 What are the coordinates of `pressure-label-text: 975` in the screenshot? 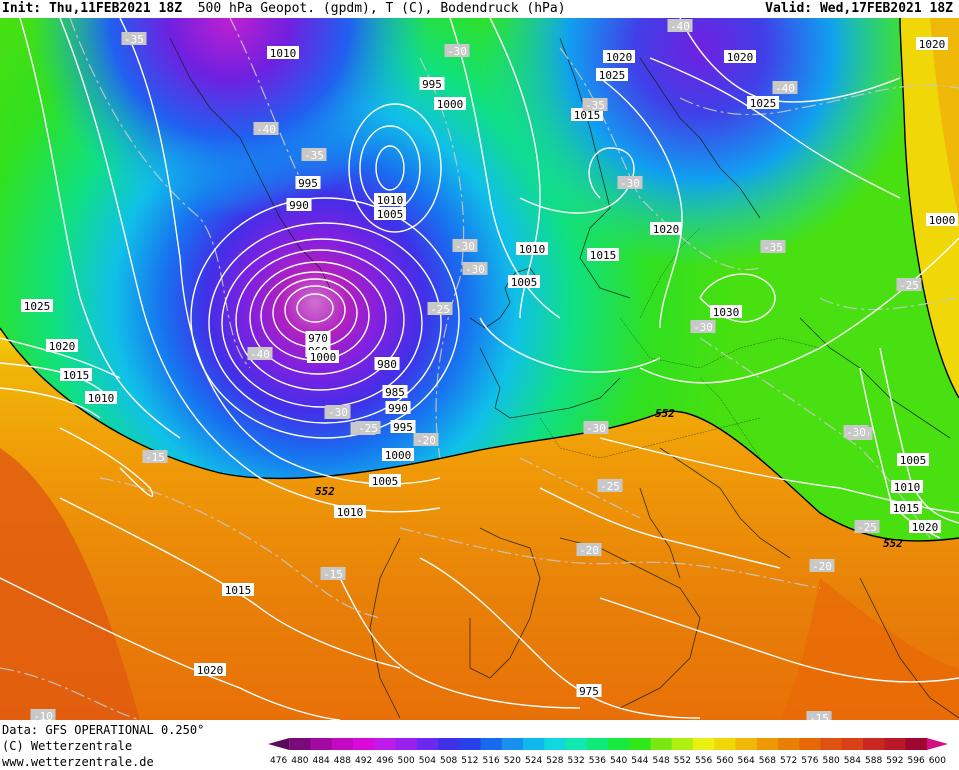 It's located at (589, 691).